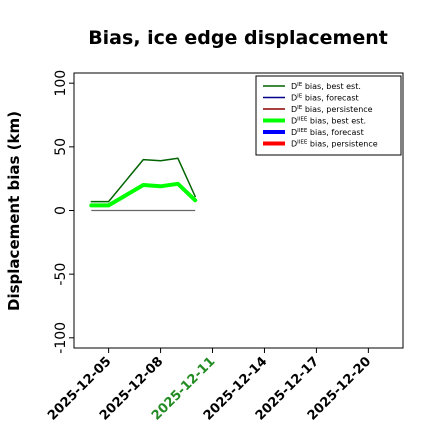 The width and height of the screenshot is (440, 440). Describe the element at coordinates (61, 83) in the screenshot. I see `y-tick-label: 100` at that location.